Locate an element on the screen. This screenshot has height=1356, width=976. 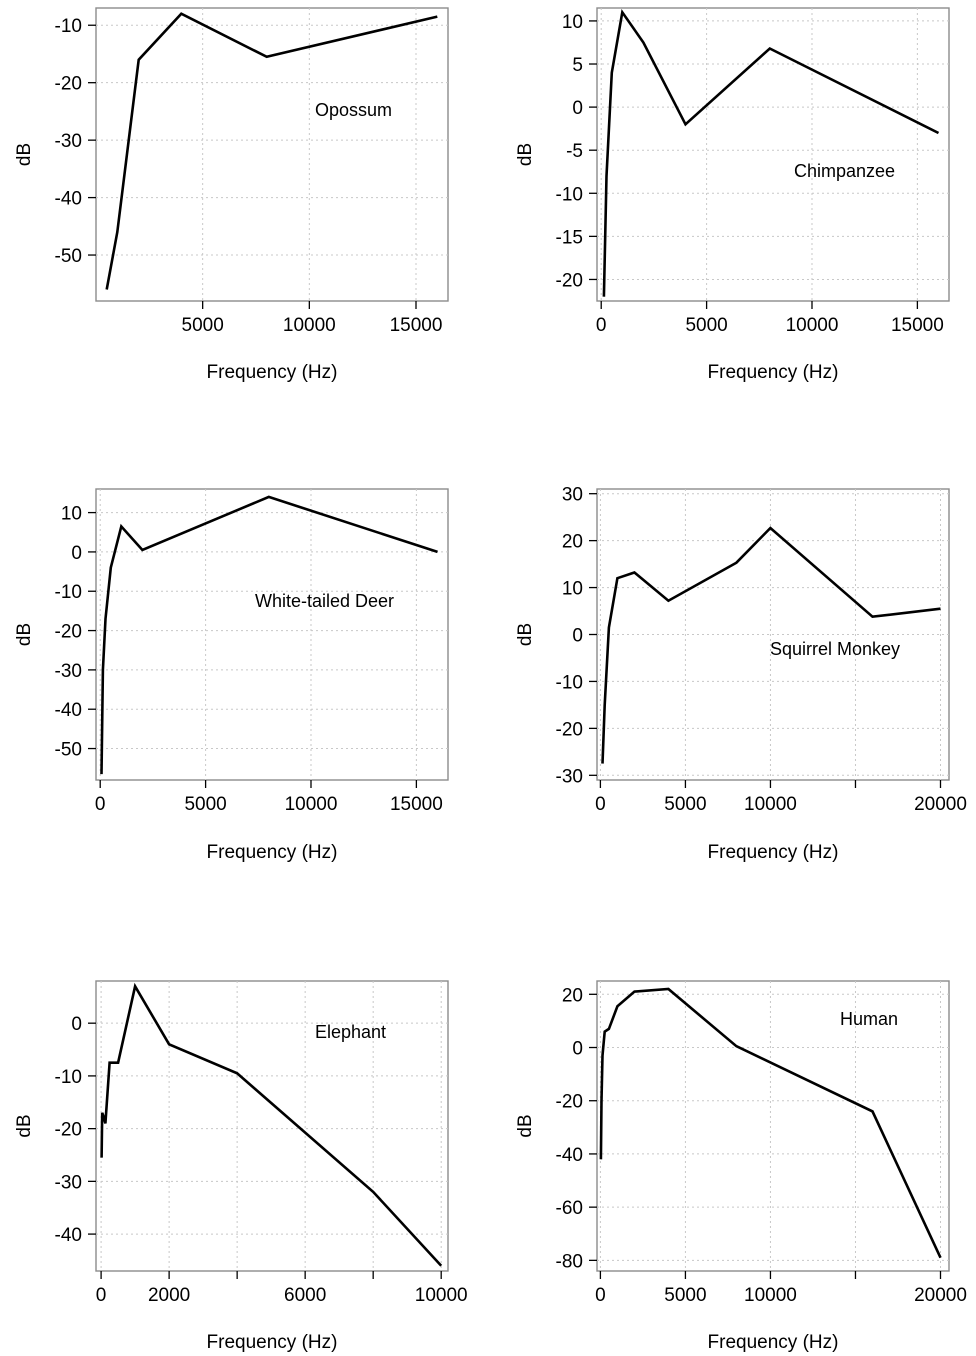
species-label: Chimpanzee is located at coordinates (844, 171).